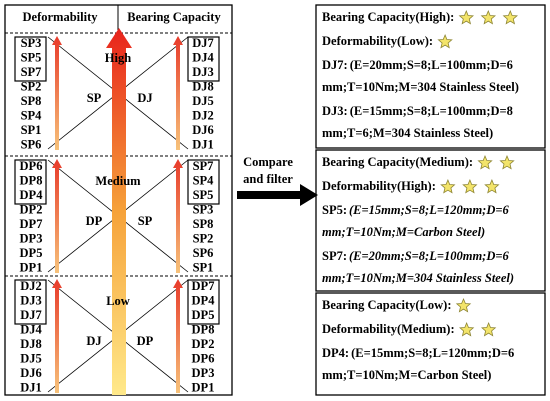 The image size is (550, 401). I want to click on entry-text: mm;T=6;M=304 Stainless Steel), so click(407, 133).